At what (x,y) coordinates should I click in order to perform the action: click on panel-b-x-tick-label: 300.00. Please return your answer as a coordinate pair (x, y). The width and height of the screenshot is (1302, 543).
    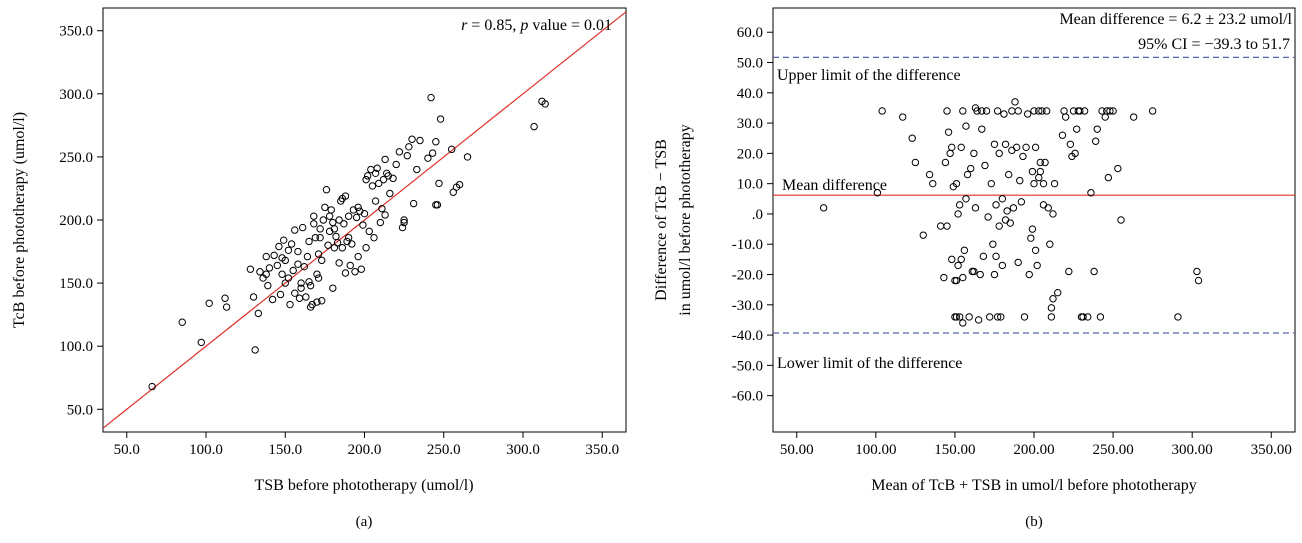
    Looking at the image, I should click on (1192, 450).